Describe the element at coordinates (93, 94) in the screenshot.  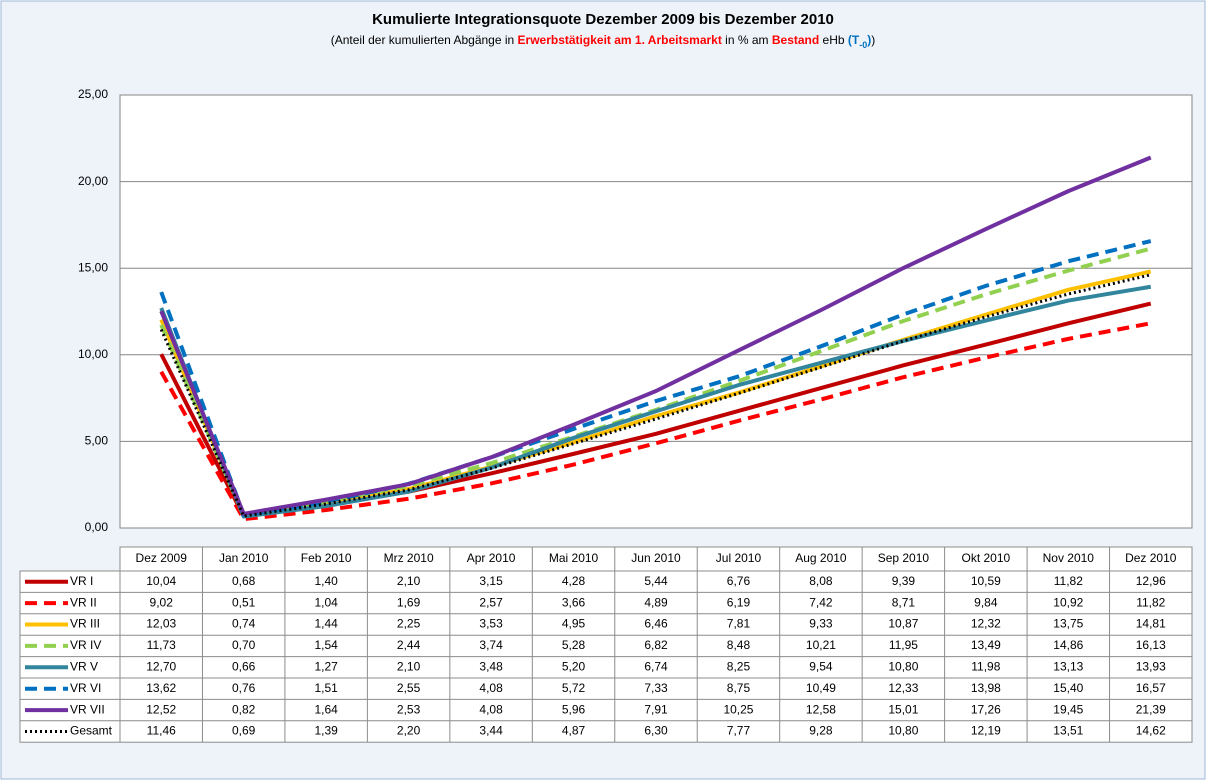
I see `y-tick-label: 25,00` at that location.